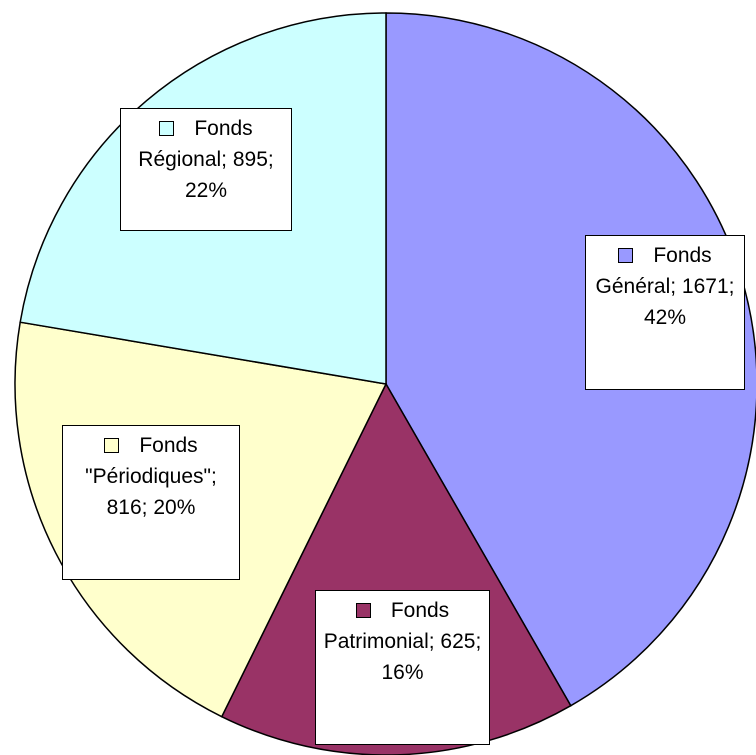 Image resolution: width=756 pixels, height=755 pixels. What do you see at coordinates (665, 286) in the screenshot?
I see `label-text: Fonds Général; 1671; 42%` at bounding box center [665, 286].